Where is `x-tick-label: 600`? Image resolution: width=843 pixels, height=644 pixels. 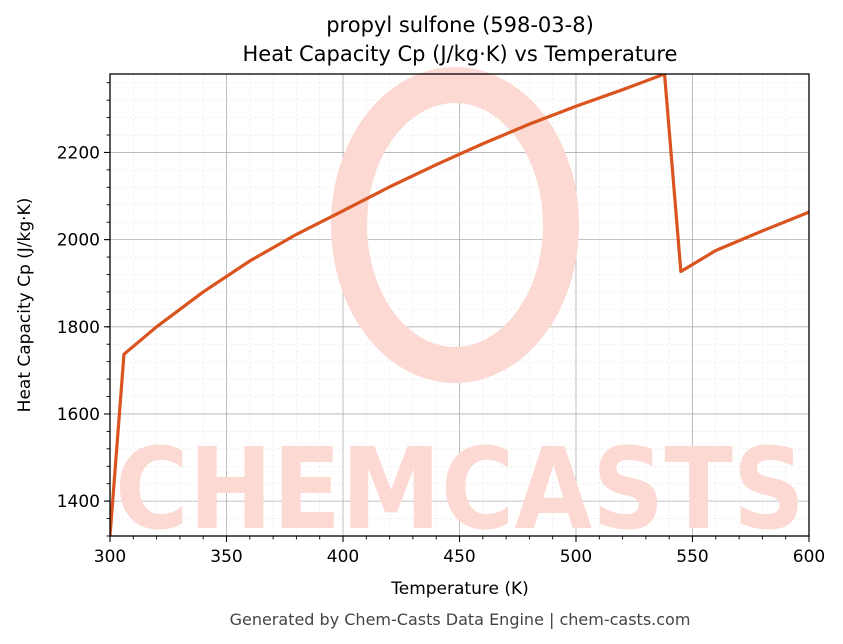 x-tick-label: 600 is located at coordinates (809, 557).